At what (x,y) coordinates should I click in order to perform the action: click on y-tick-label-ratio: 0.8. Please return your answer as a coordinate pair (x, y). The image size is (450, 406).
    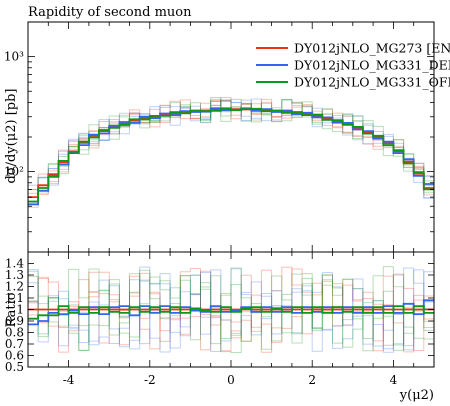
    Looking at the image, I should click on (14, 333).